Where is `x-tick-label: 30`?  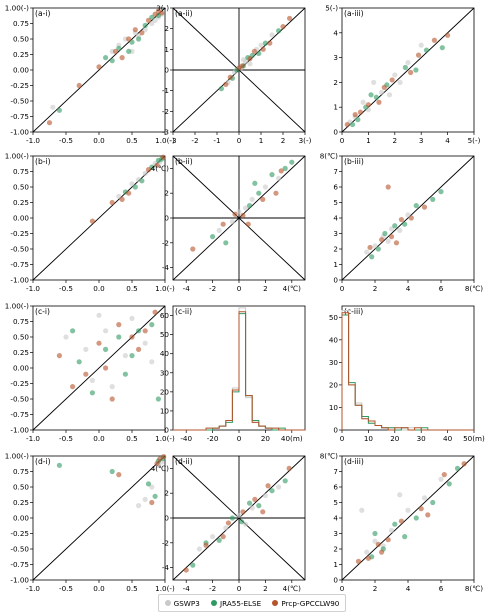
x-tick-label: 30 is located at coordinates (422, 438).